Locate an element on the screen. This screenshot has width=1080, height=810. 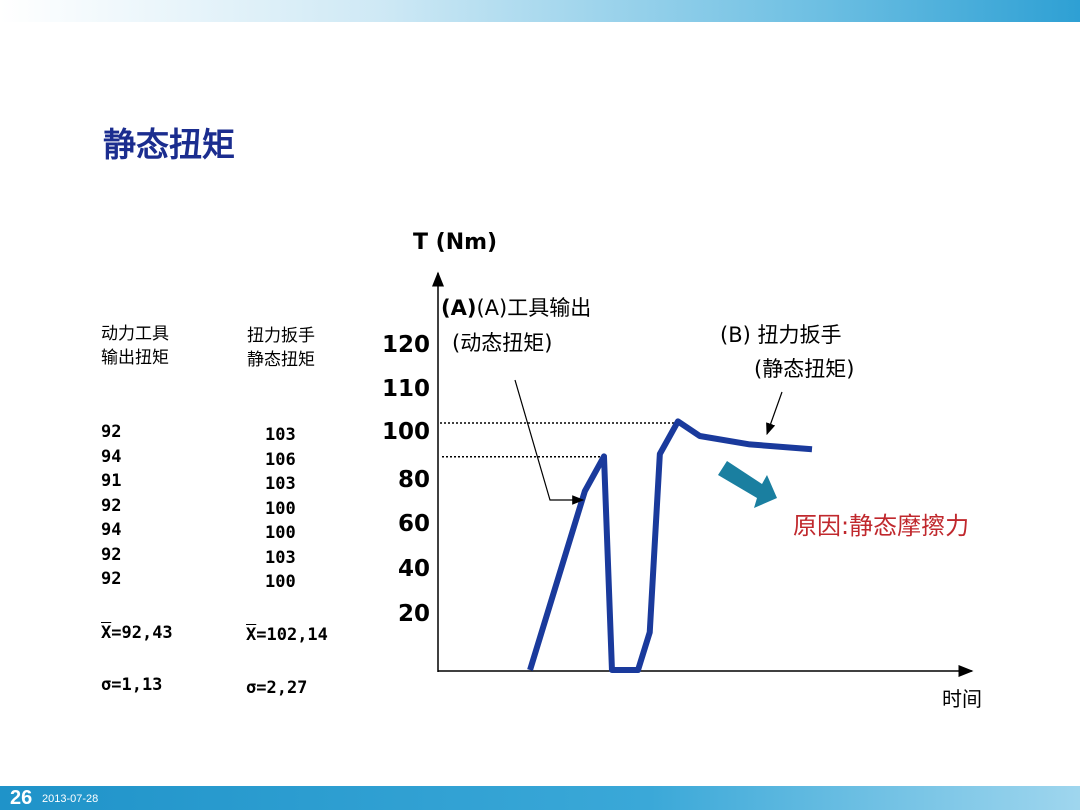
y-axis-label: T (Nm) is located at coordinates (455, 242).